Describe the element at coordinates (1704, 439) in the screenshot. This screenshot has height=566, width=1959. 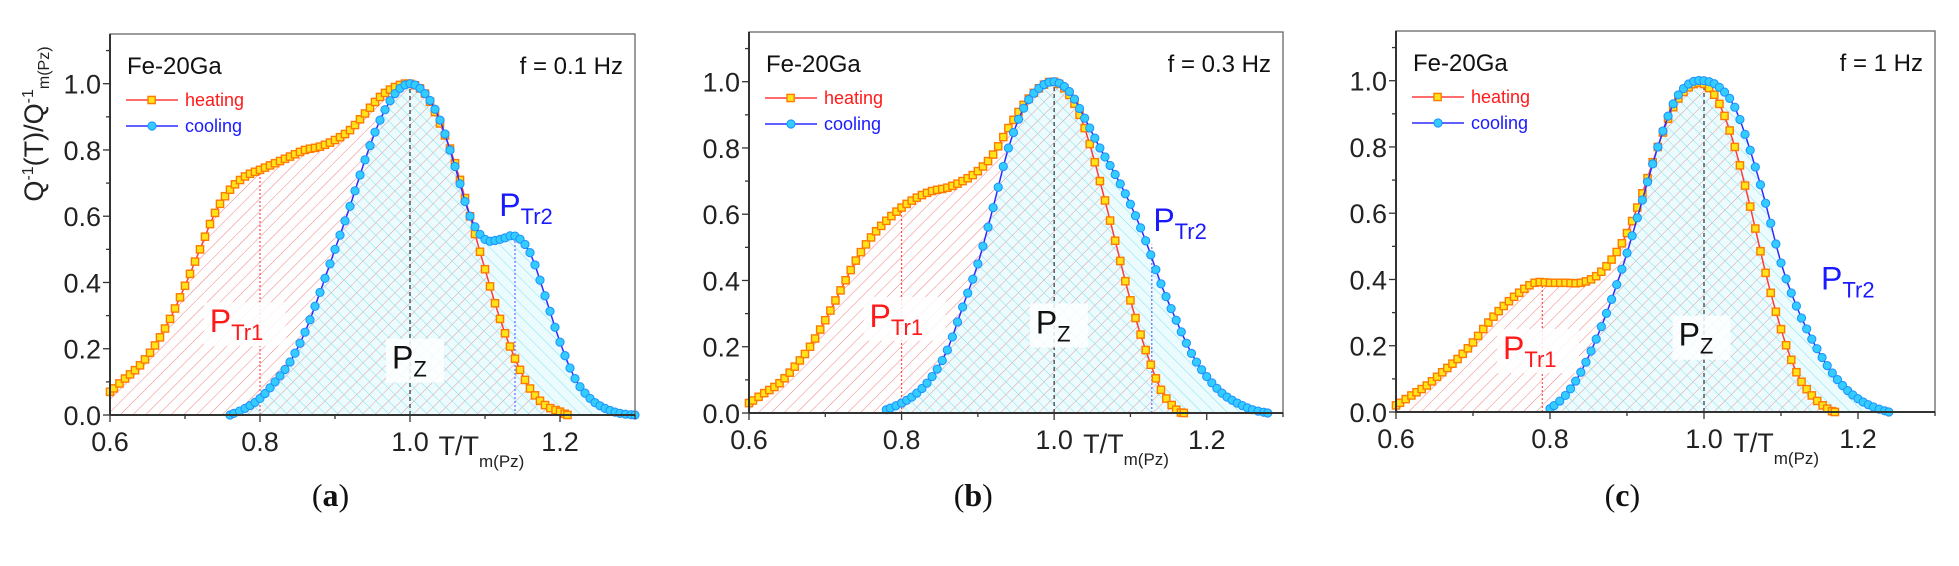
I see `x-tick-label: 1.0` at that location.